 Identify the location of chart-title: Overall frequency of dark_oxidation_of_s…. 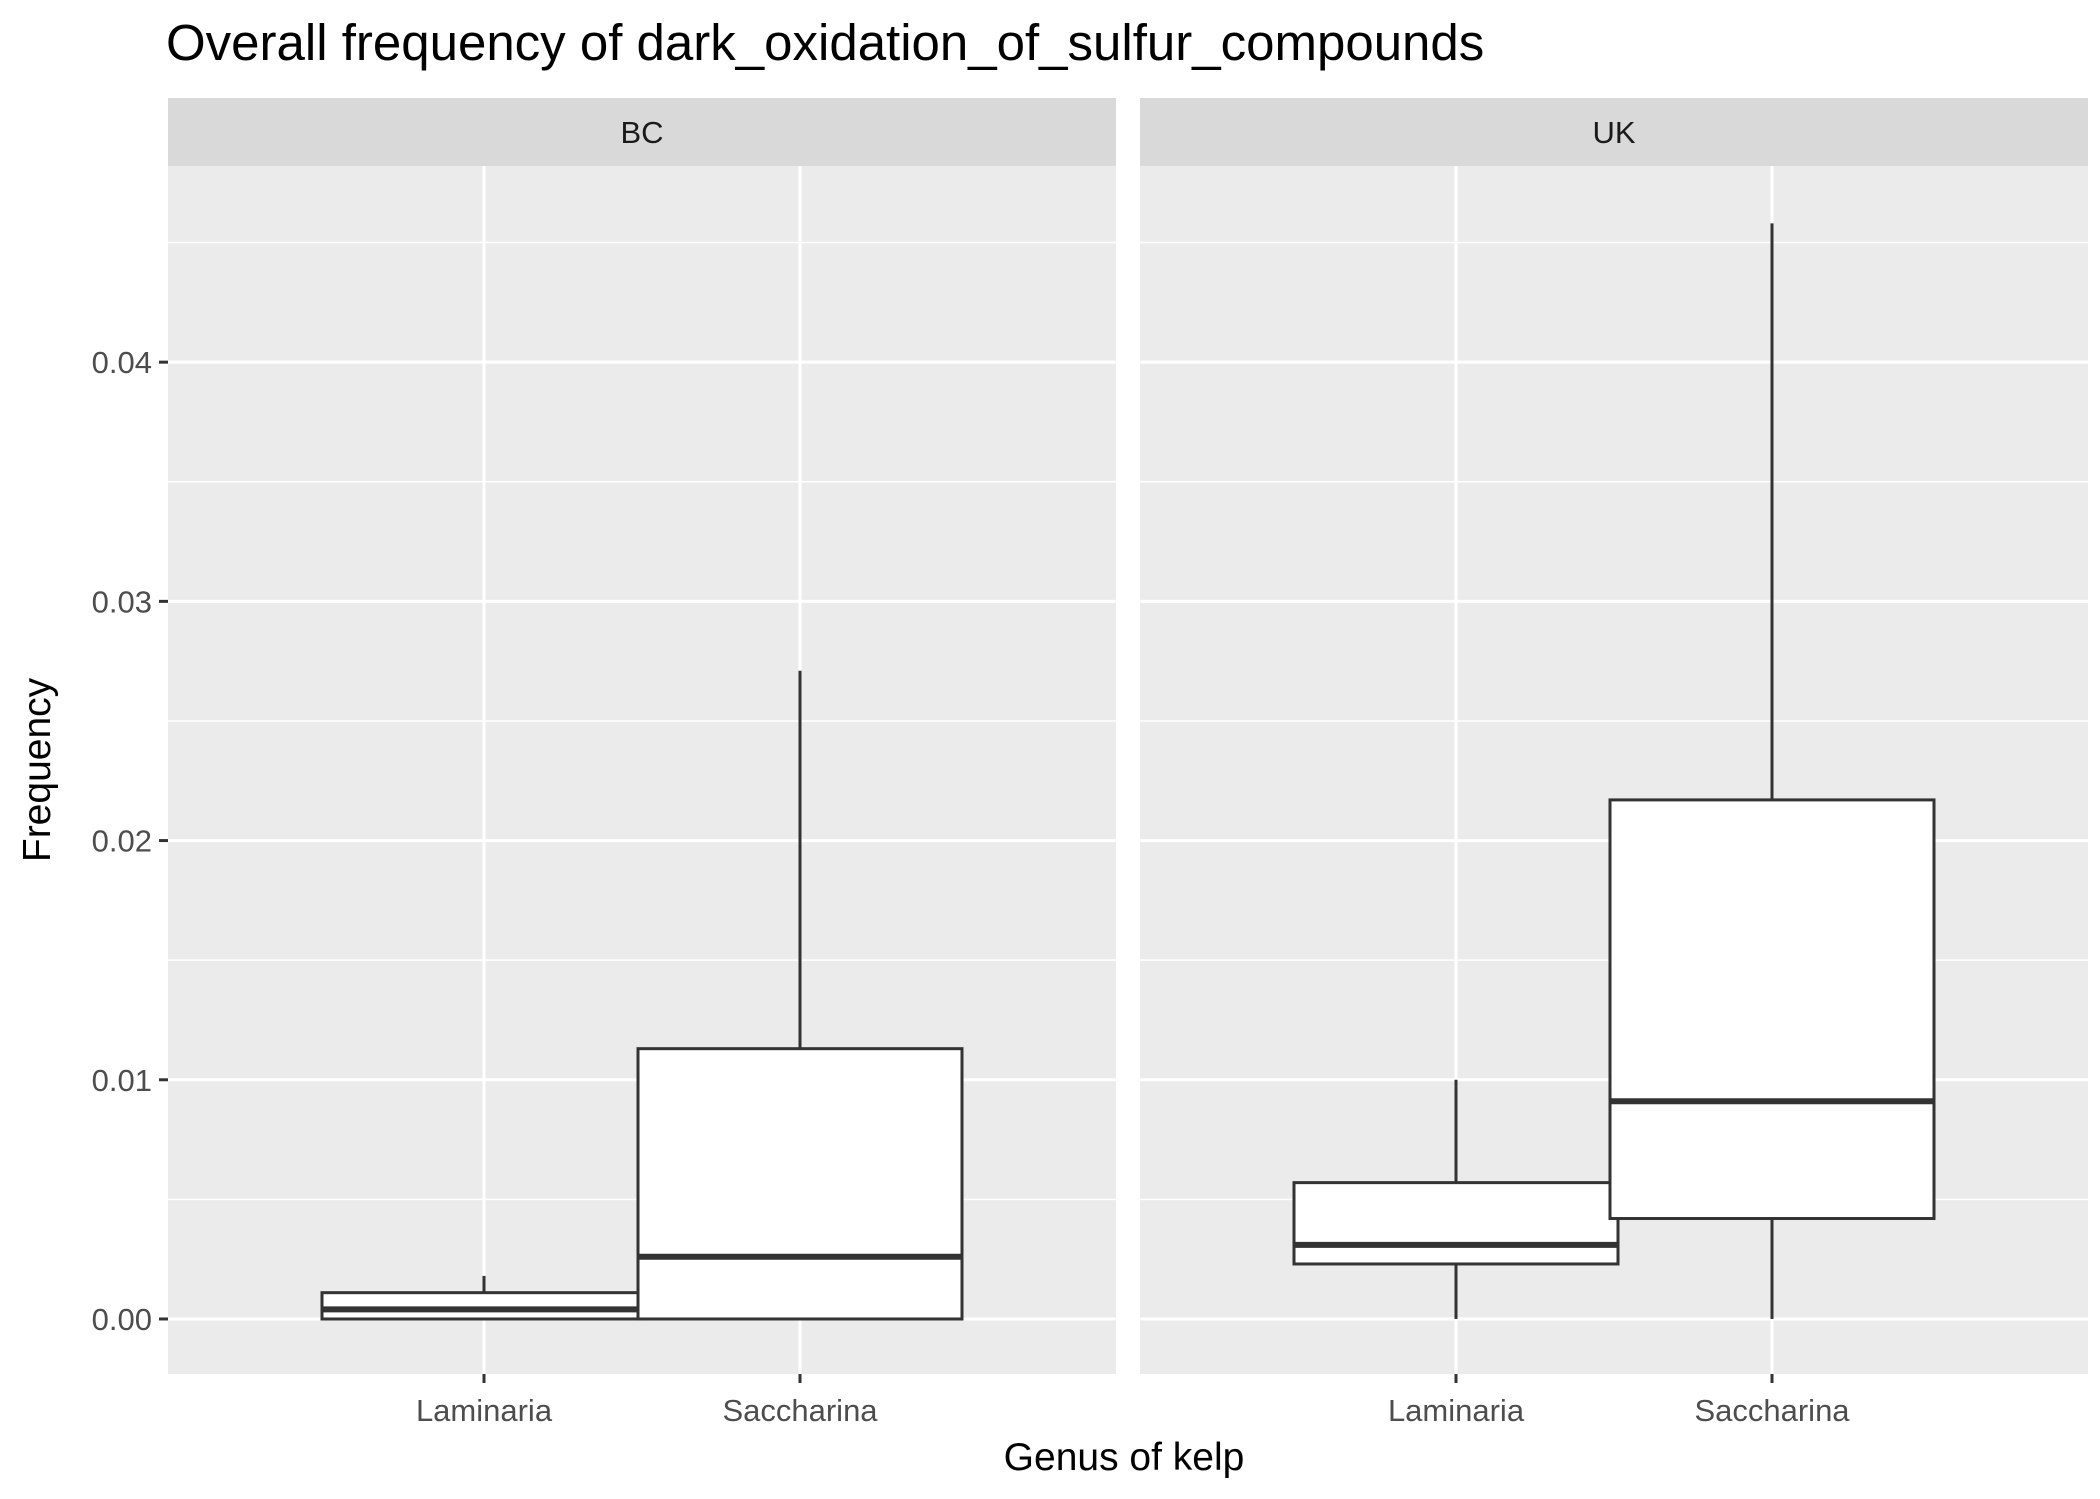
(825, 42).